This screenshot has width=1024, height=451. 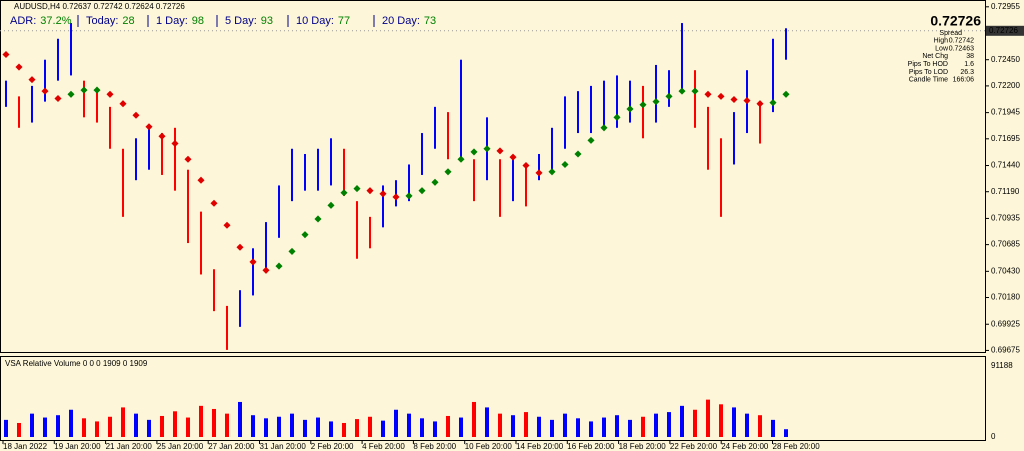 I want to click on info-label: Spread, so click(x=950, y=33).